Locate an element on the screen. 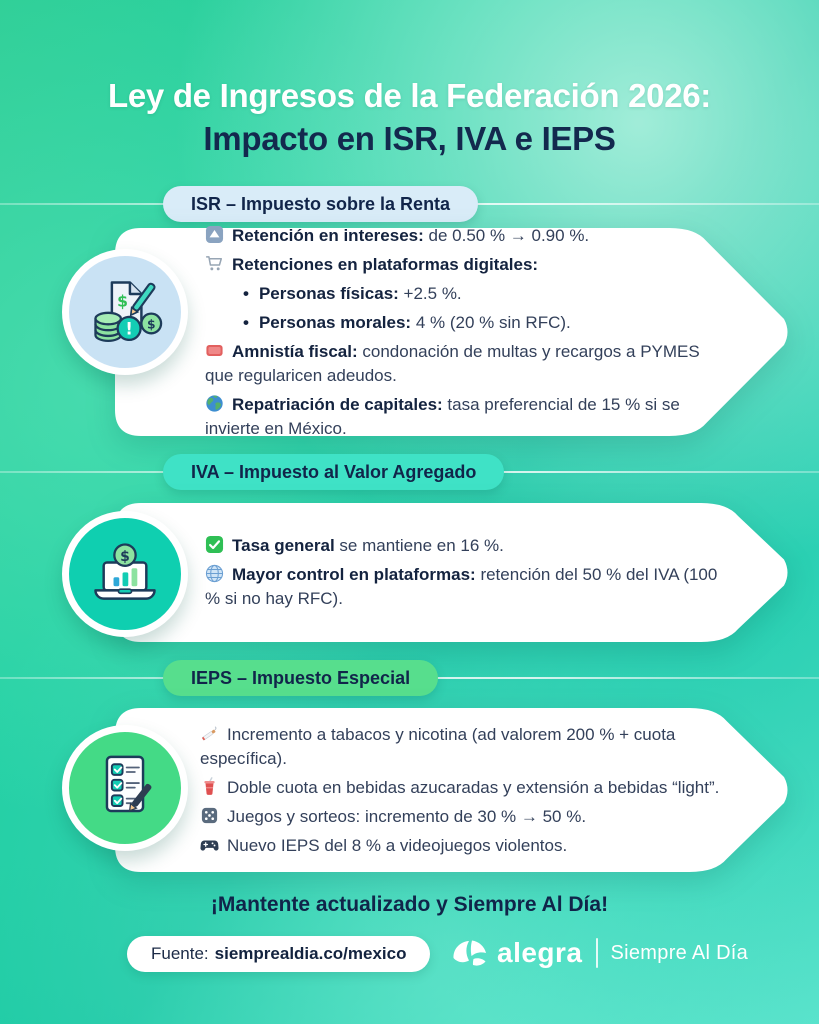 The image size is (819, 1024). item-text: de 0.50 % → 0.90 %. is located at coordinates (506, 235).